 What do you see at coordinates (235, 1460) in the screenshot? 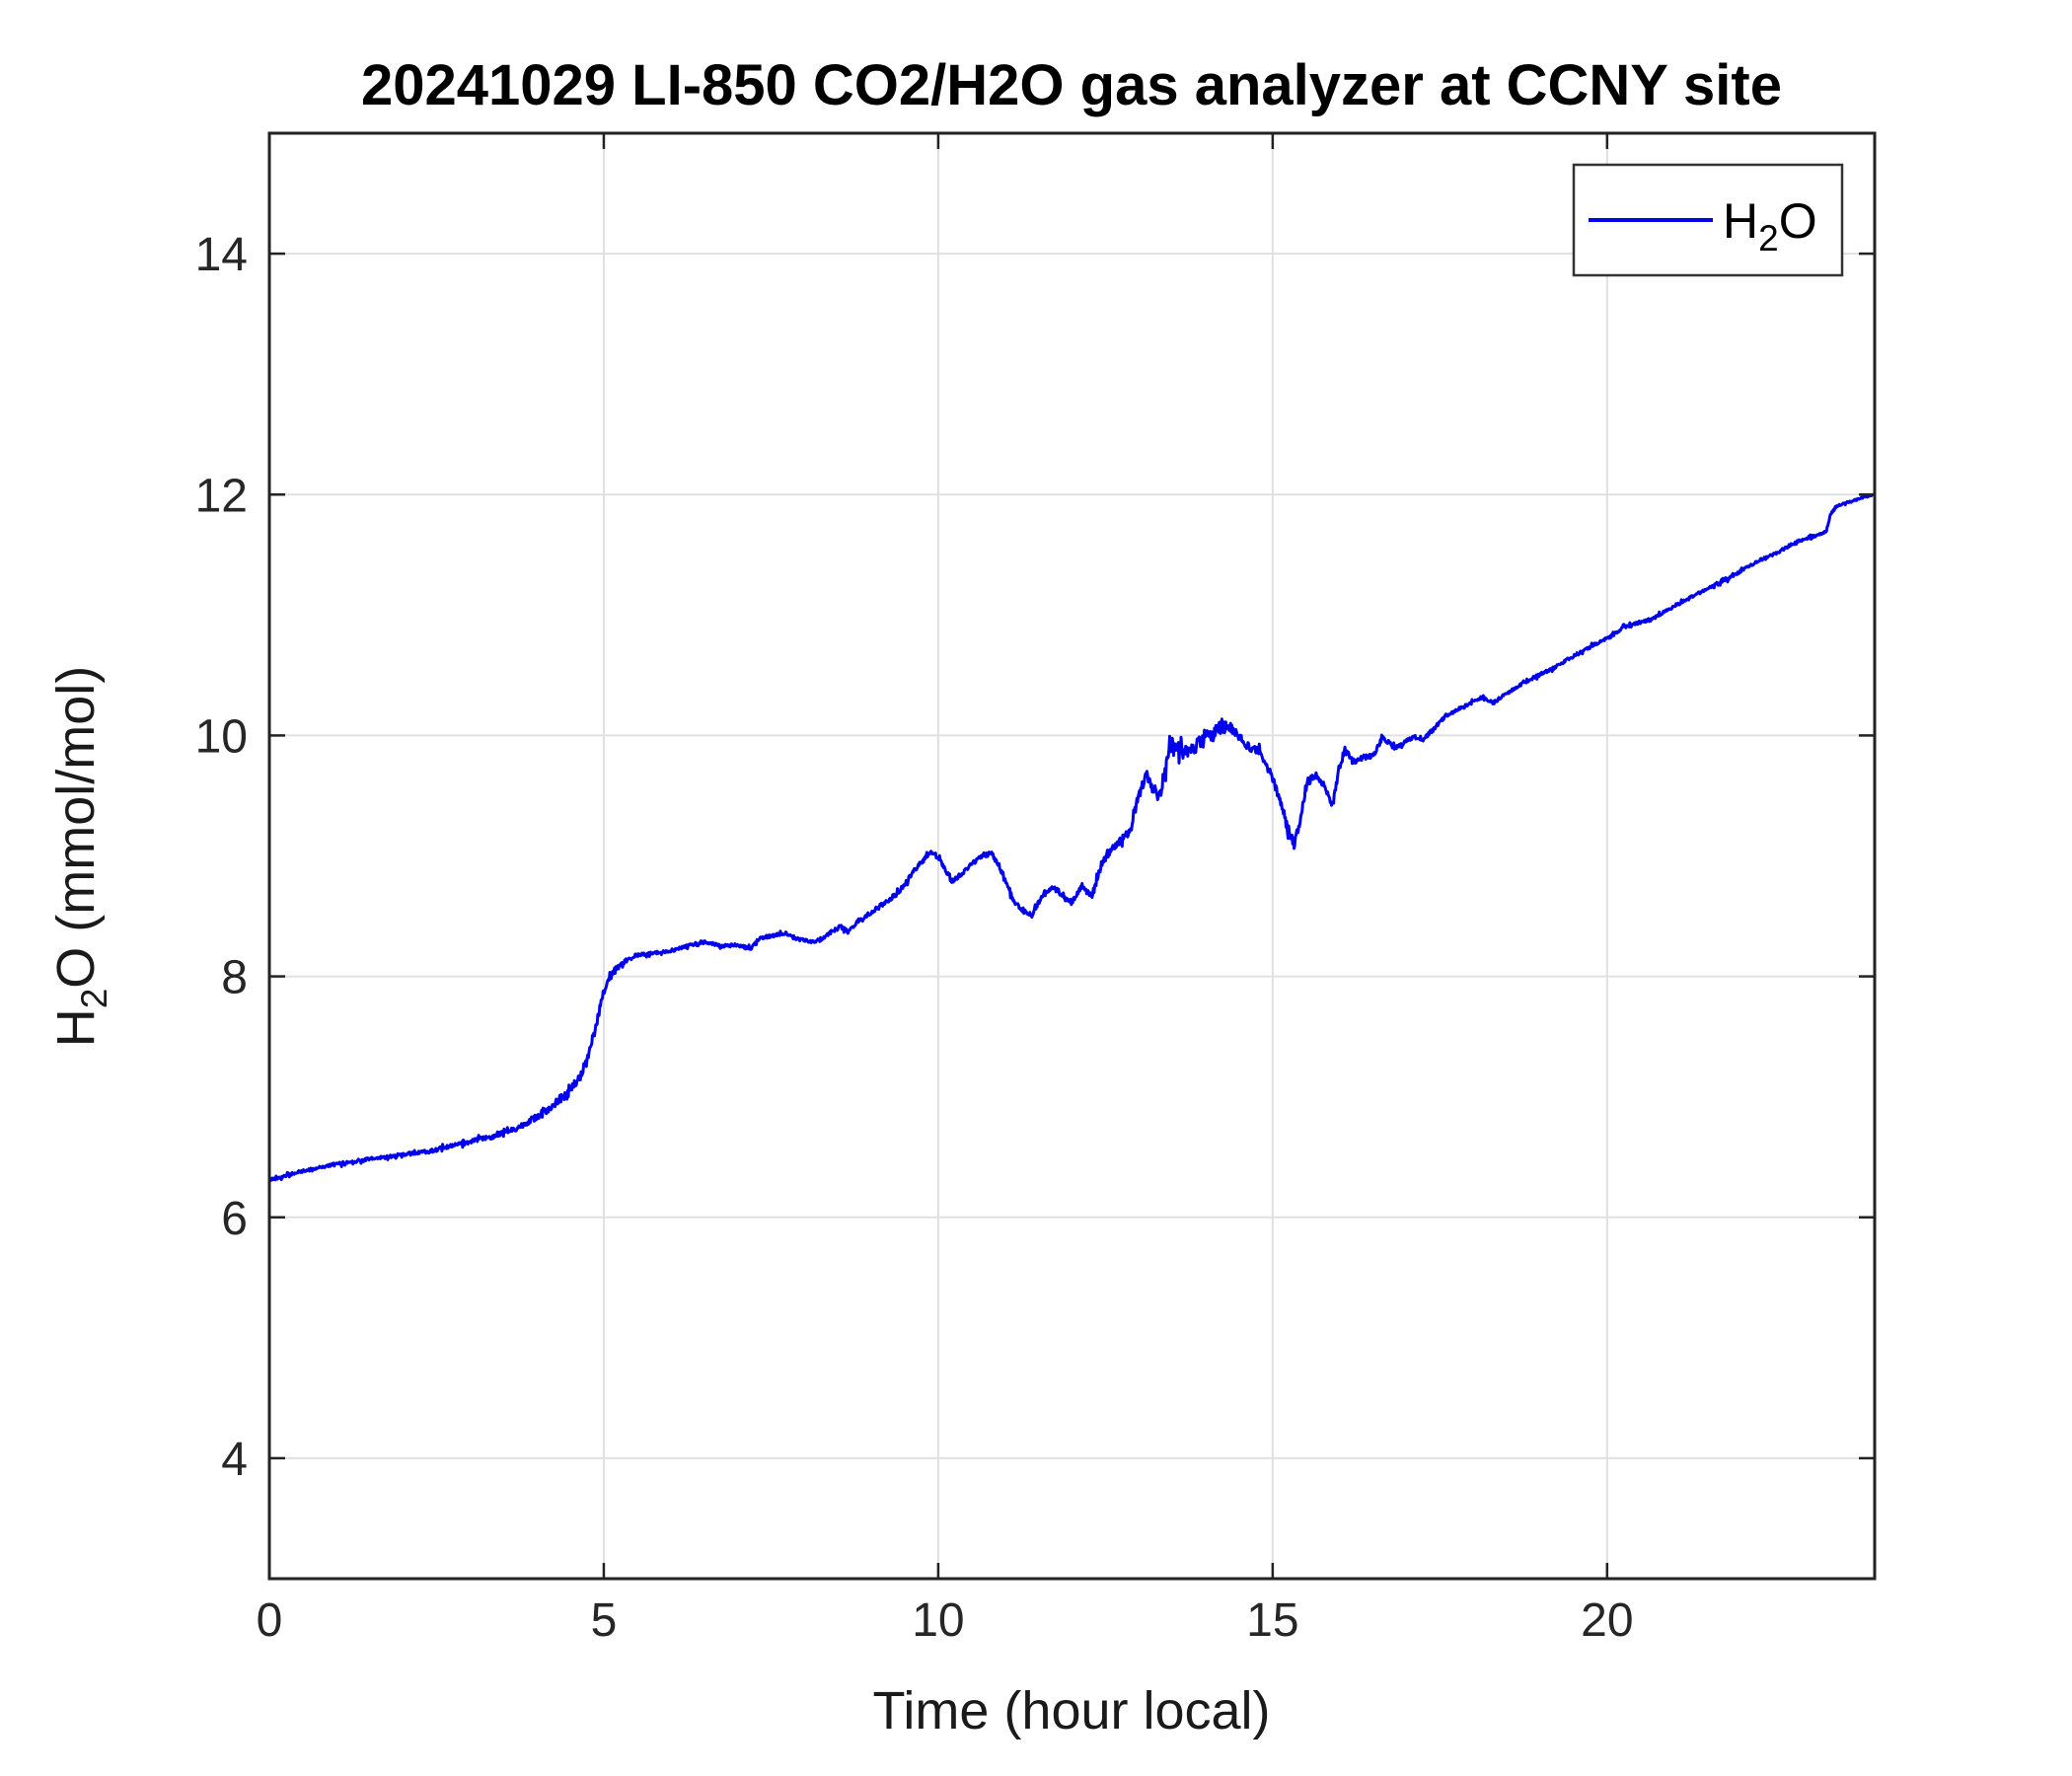
I see `y-tick-label: 4` at bounding box center [235, 1460].